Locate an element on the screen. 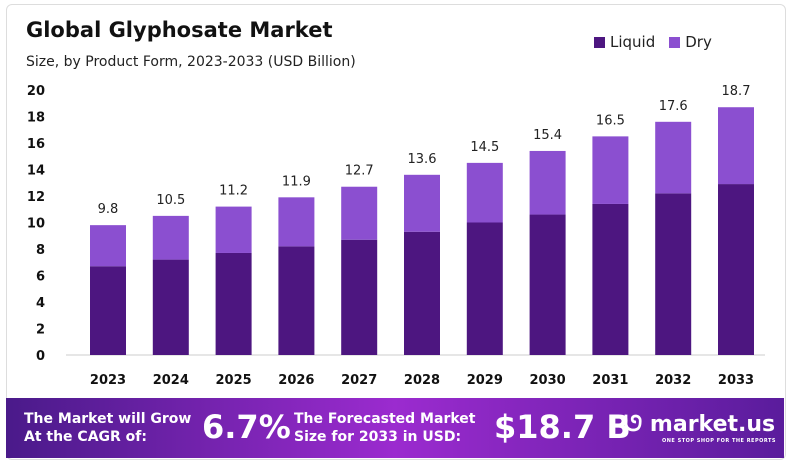 This screenshot has height=465, width=792. data-label: 10.5 is located at coordinates (170, 200).